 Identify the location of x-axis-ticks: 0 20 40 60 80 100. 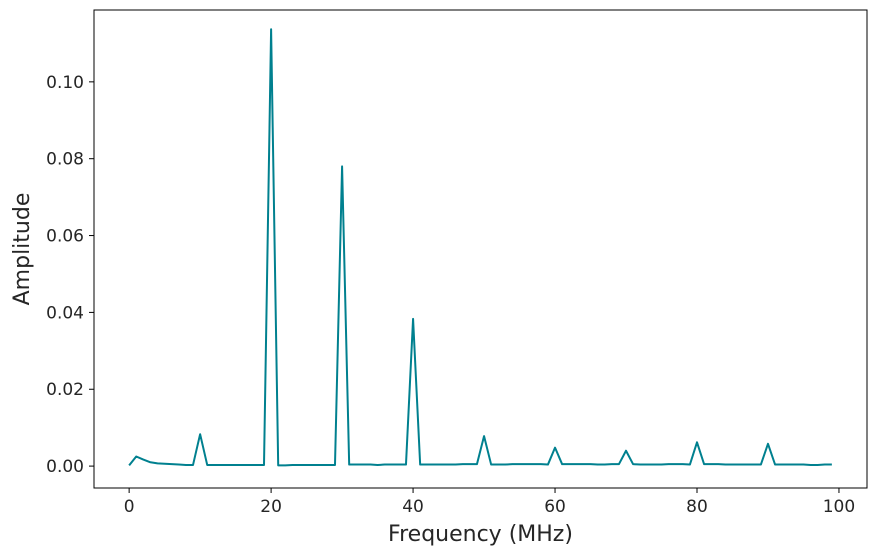
(489, 502).